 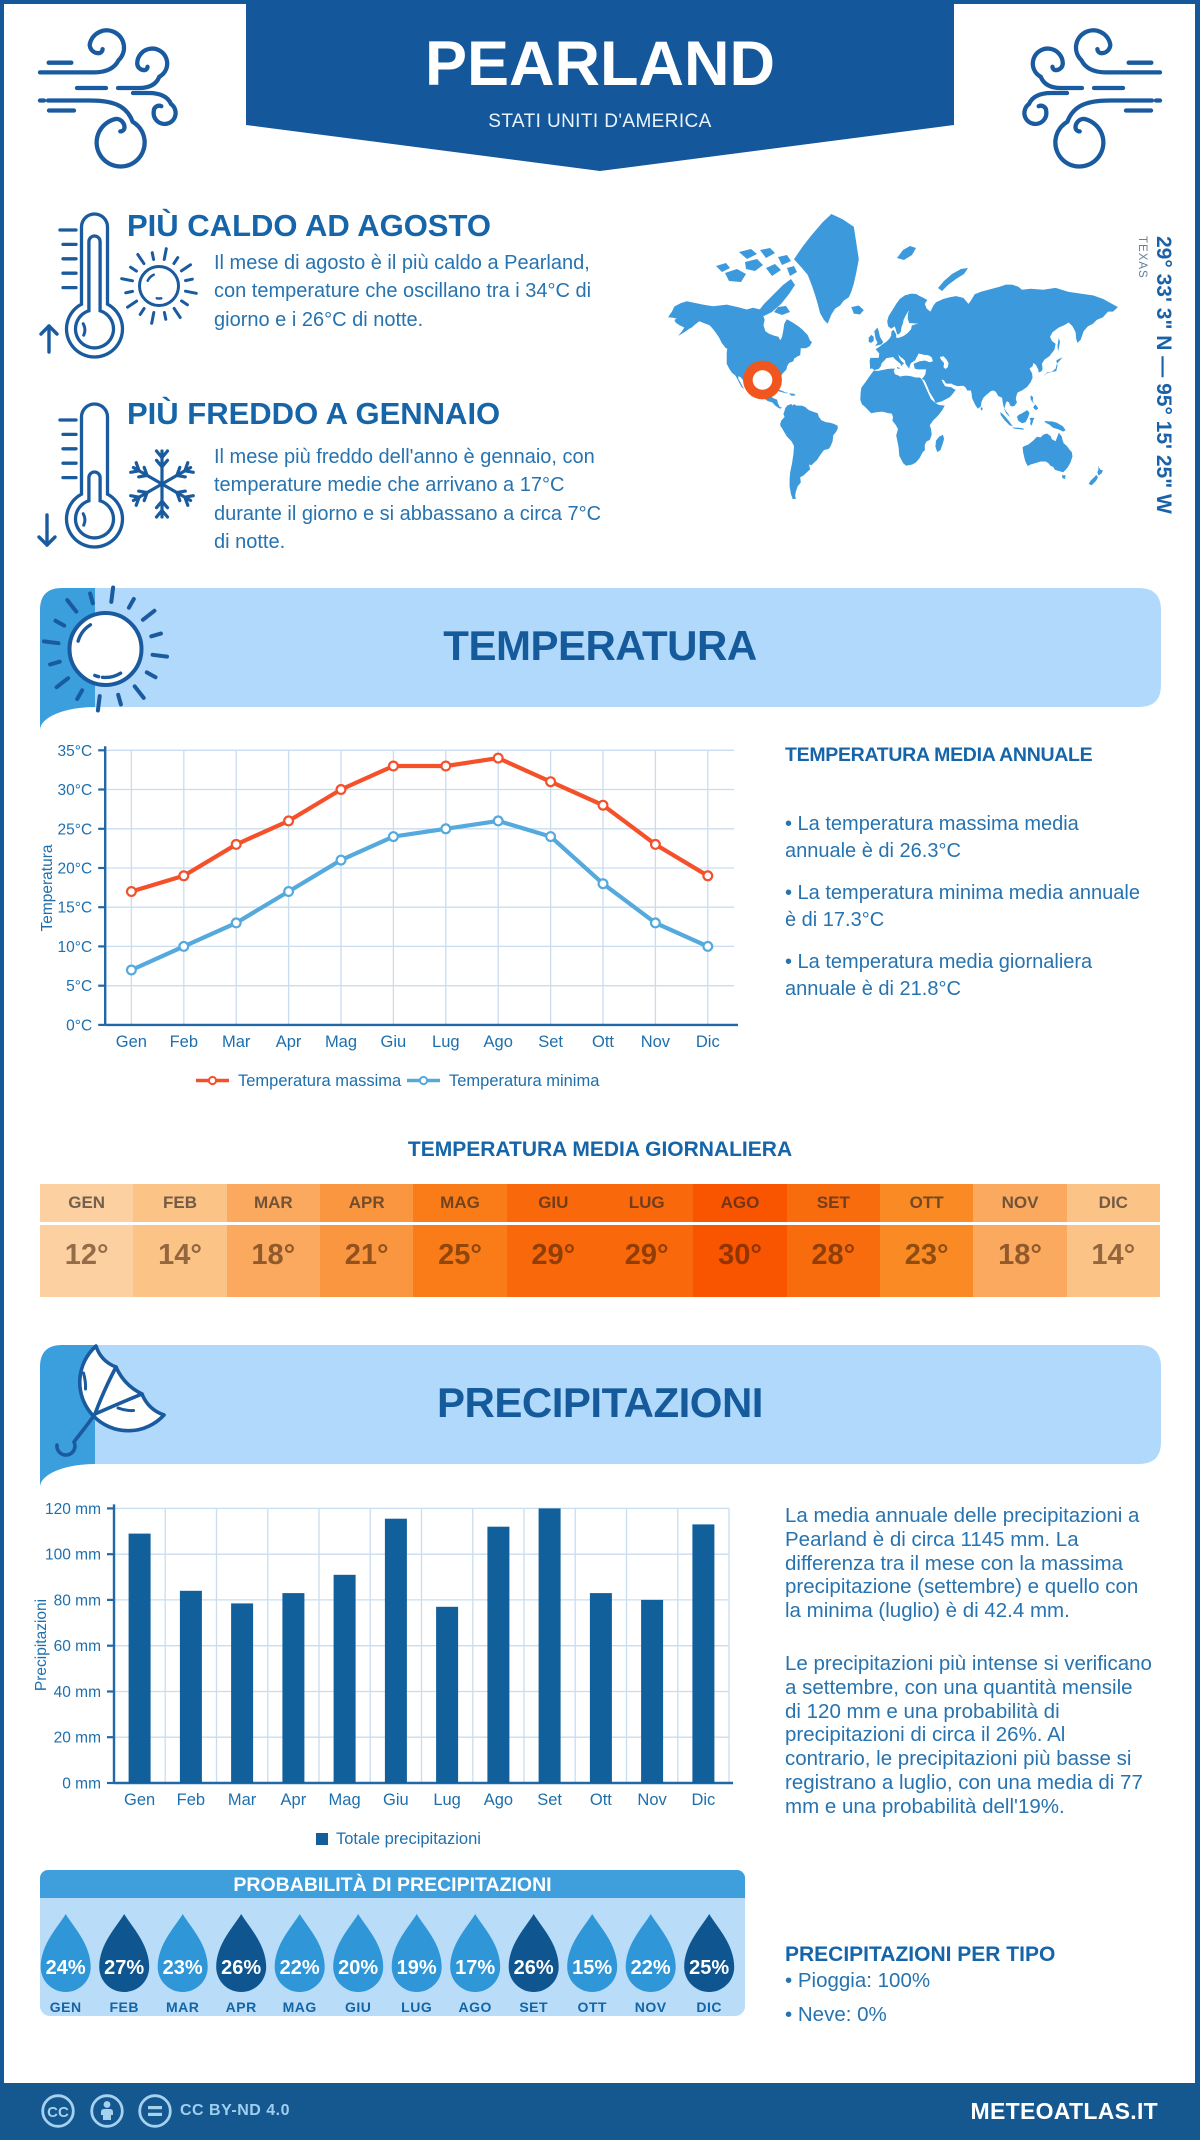 I want to click on svg-text: 20°C, so click(x=75, y=869).